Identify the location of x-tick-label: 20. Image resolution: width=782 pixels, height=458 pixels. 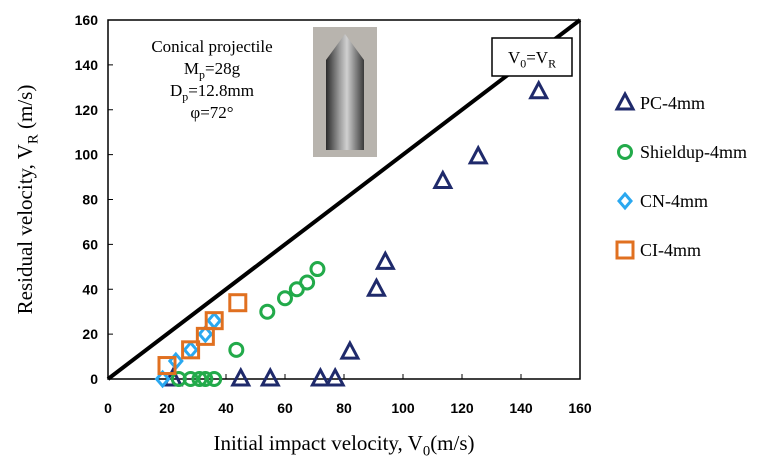
(167, 408).